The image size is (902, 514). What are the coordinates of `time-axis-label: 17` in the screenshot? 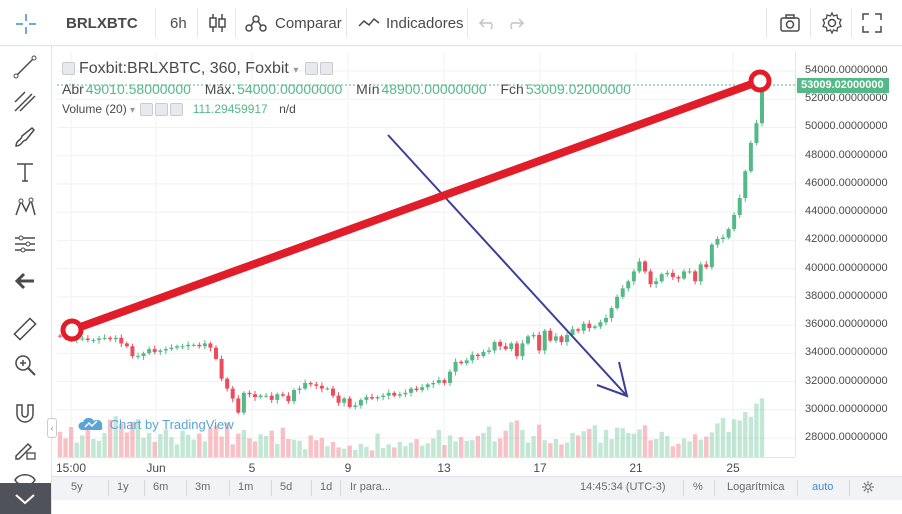 It's located at (540, 468).